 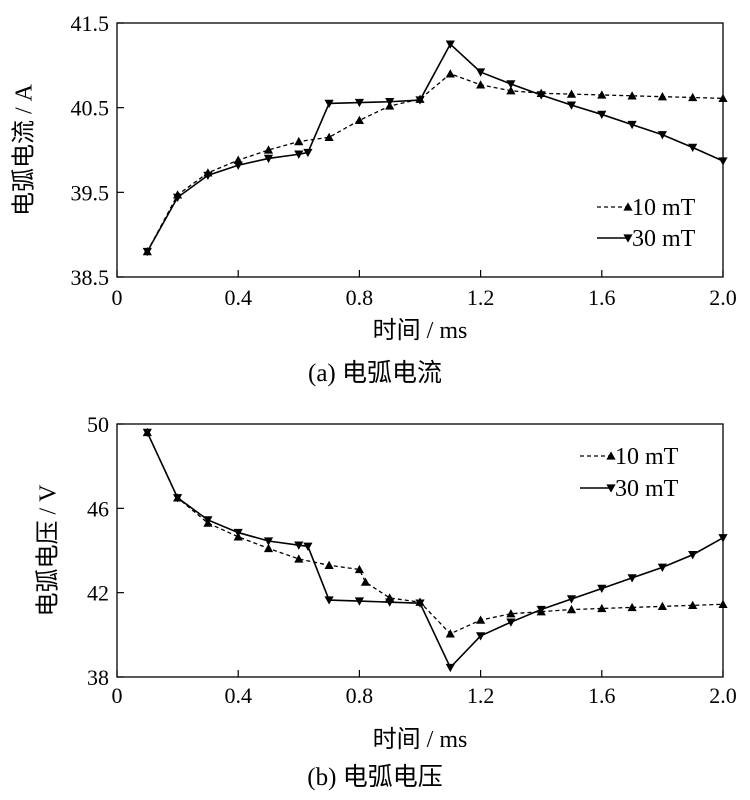 I want to click on x-tick-label: 0.8, so click(x=360, y=695).